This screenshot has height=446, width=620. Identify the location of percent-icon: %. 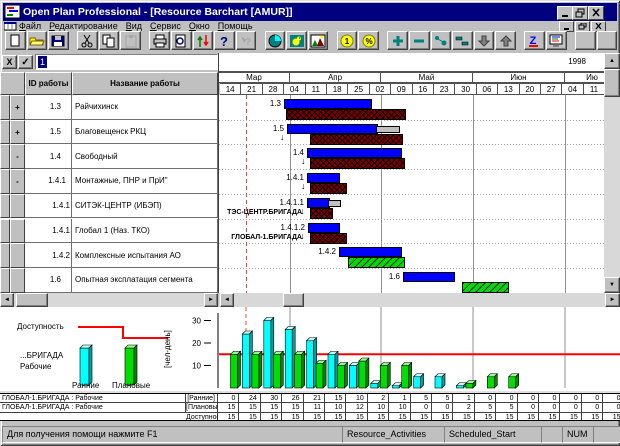
(368, 40).